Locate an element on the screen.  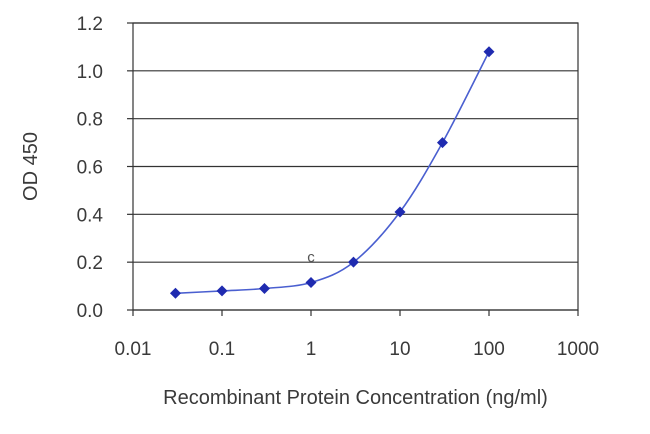
x-tick-label: 0.01 is located at coordinates (133, 349).